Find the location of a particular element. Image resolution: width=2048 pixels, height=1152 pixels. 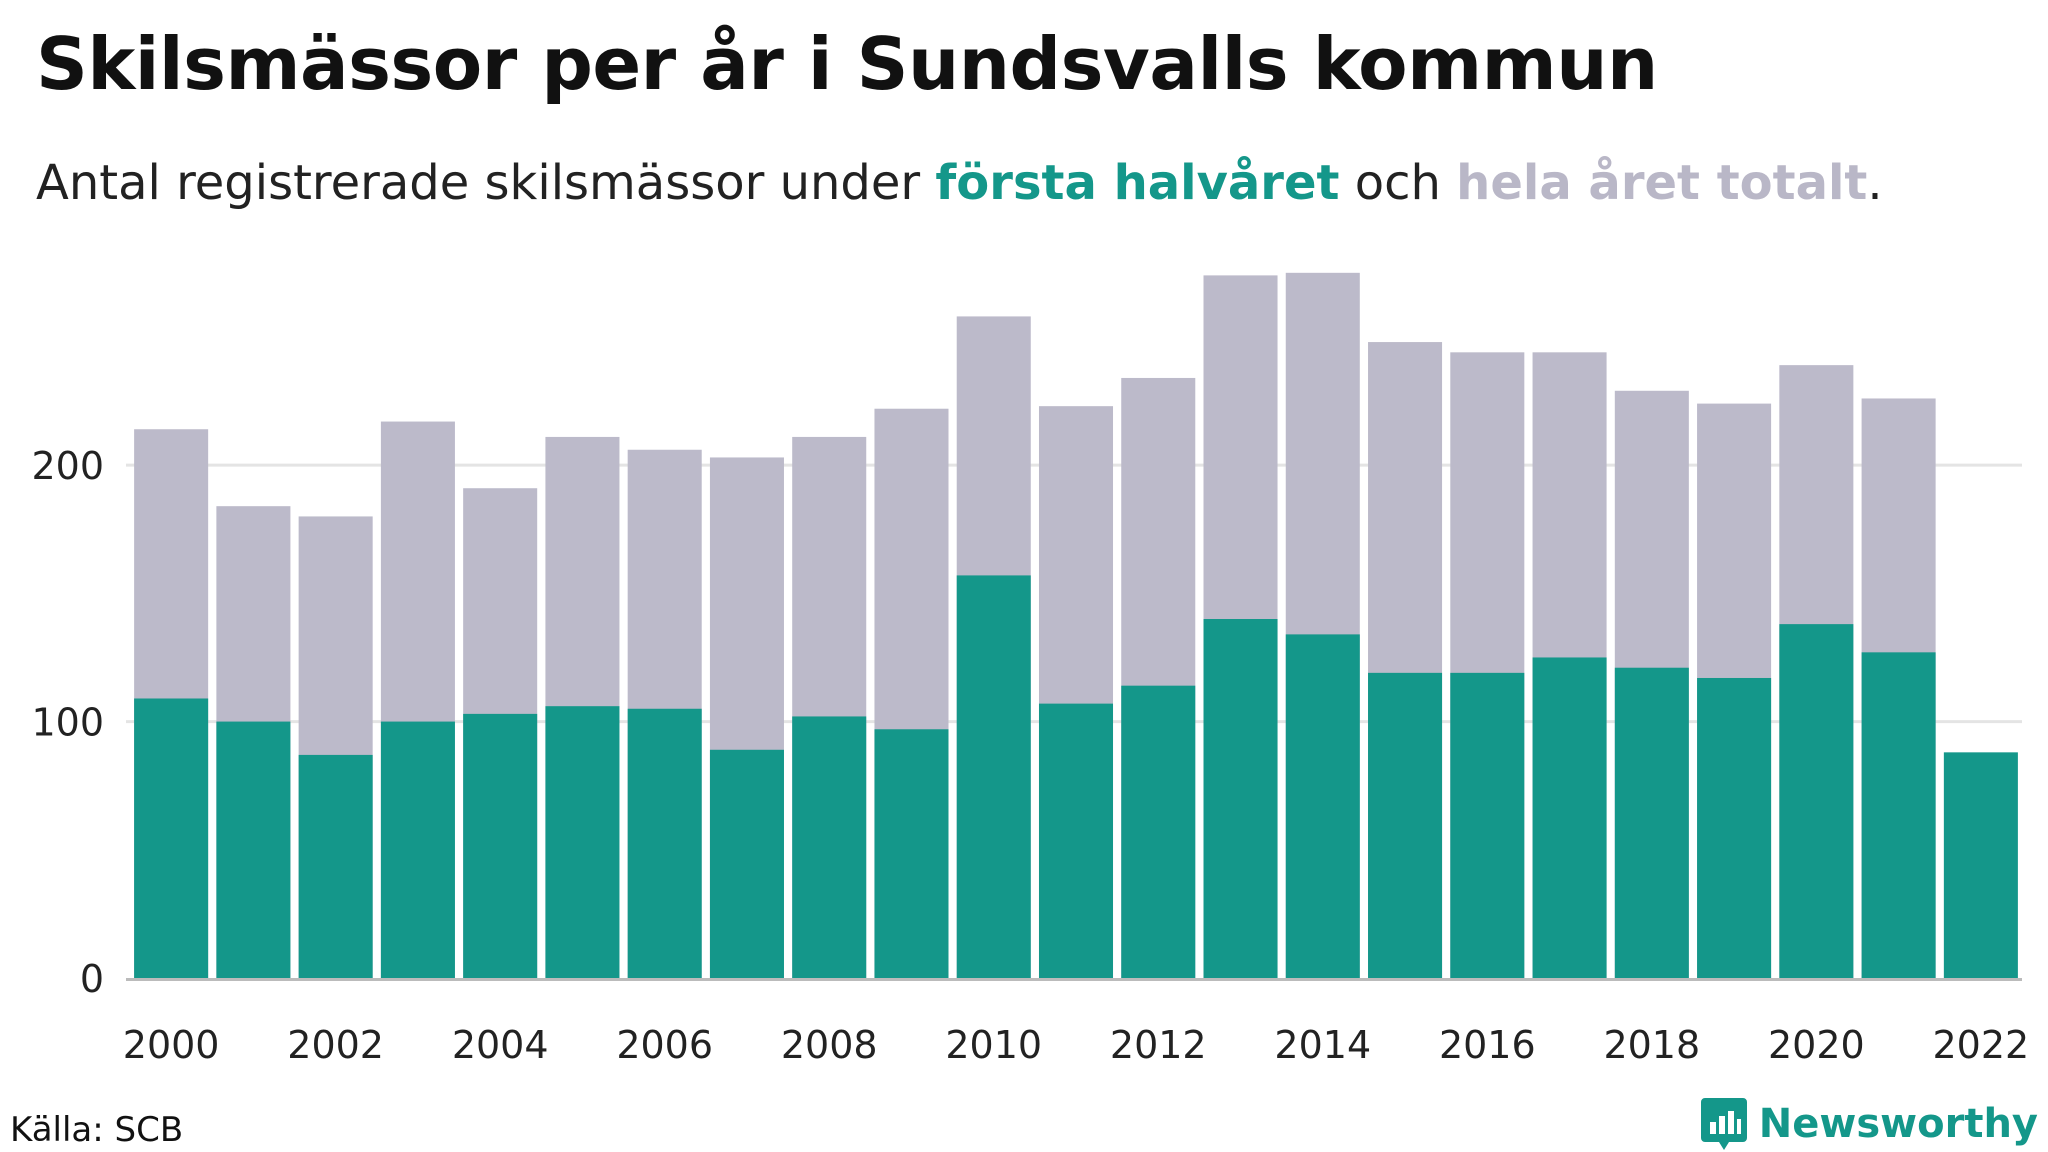

subtitle-suffix: . is located at coordinates (1875, 183).